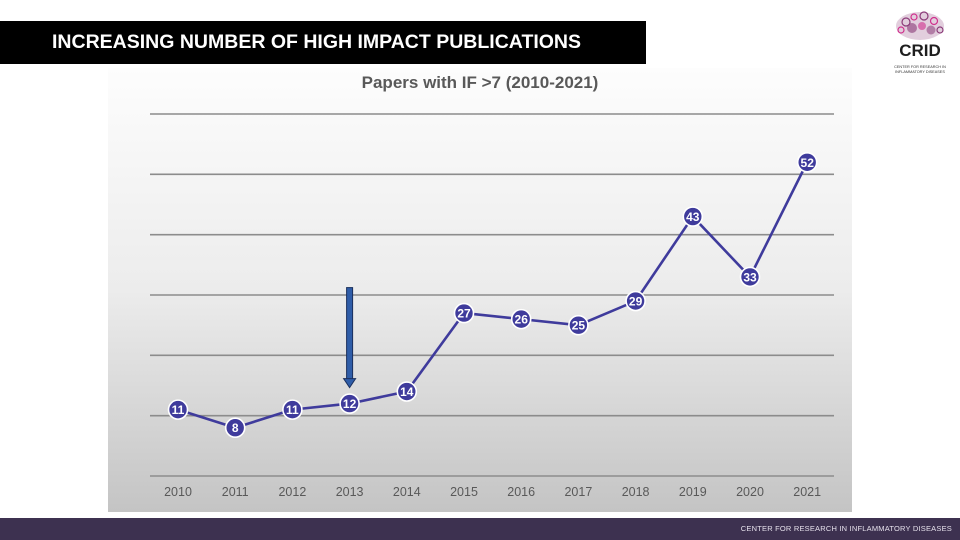 The image size is (960, 540). What do you see at coordinates (349, 383) in the screenshot?
I see `arrow-head` at bounding box center [349, 383].